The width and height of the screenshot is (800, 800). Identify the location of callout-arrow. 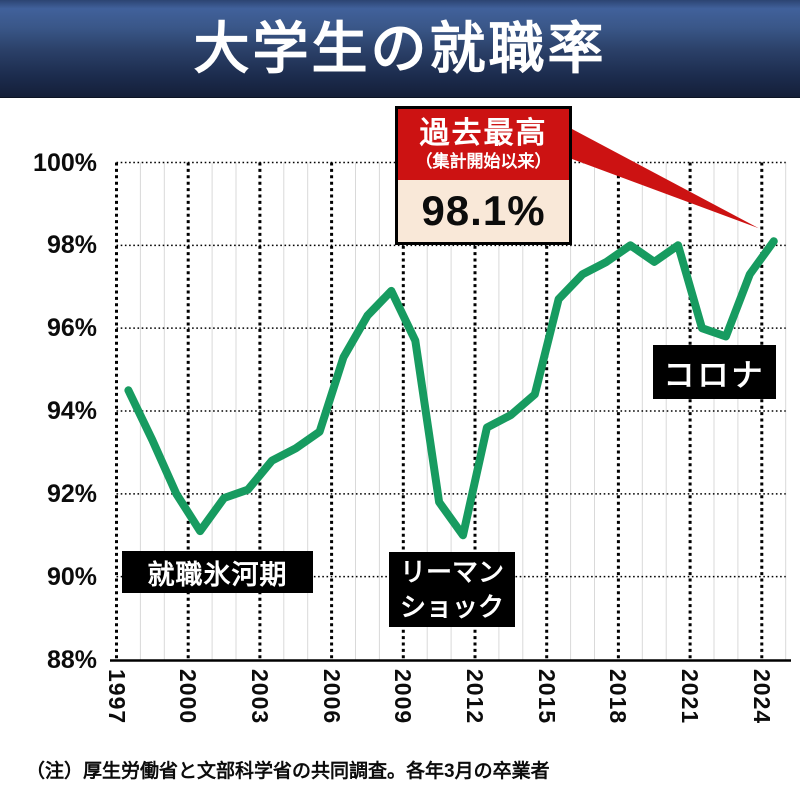
(665, 179).